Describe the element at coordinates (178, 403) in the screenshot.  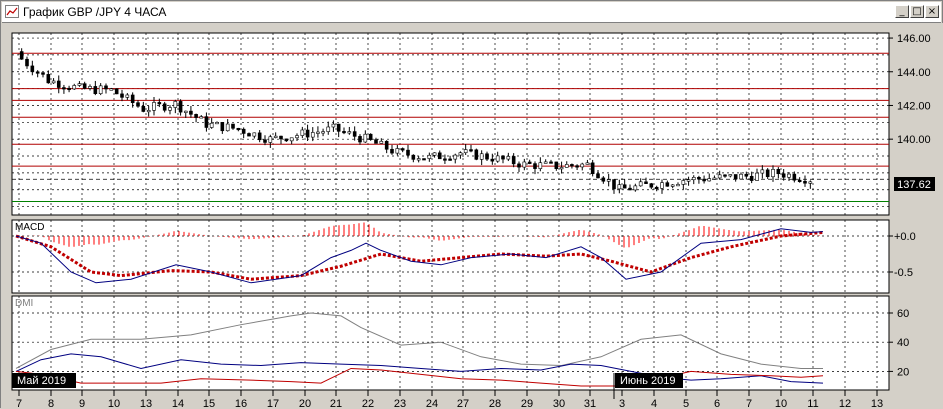
I see `x-tick-label: 14` at that location.